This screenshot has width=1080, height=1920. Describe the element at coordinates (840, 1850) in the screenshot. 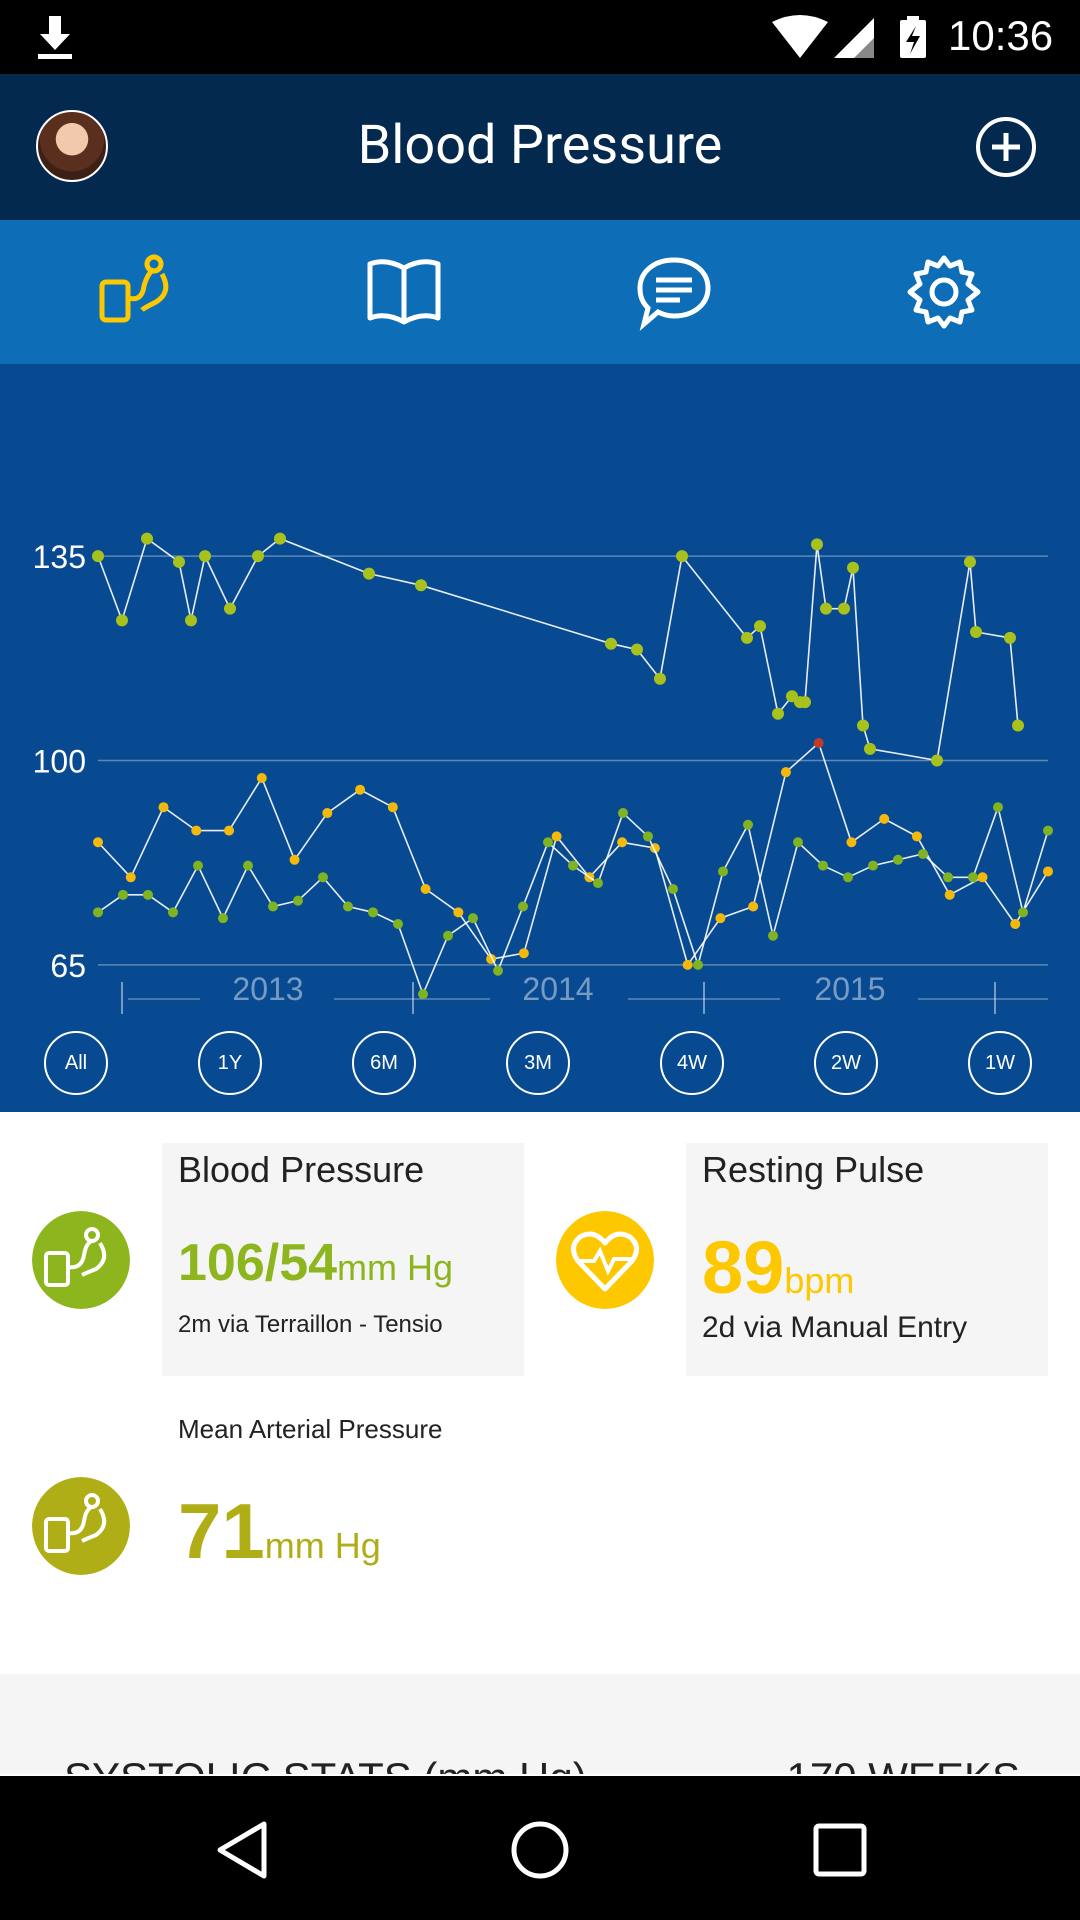

I see `recents-button` at that location.